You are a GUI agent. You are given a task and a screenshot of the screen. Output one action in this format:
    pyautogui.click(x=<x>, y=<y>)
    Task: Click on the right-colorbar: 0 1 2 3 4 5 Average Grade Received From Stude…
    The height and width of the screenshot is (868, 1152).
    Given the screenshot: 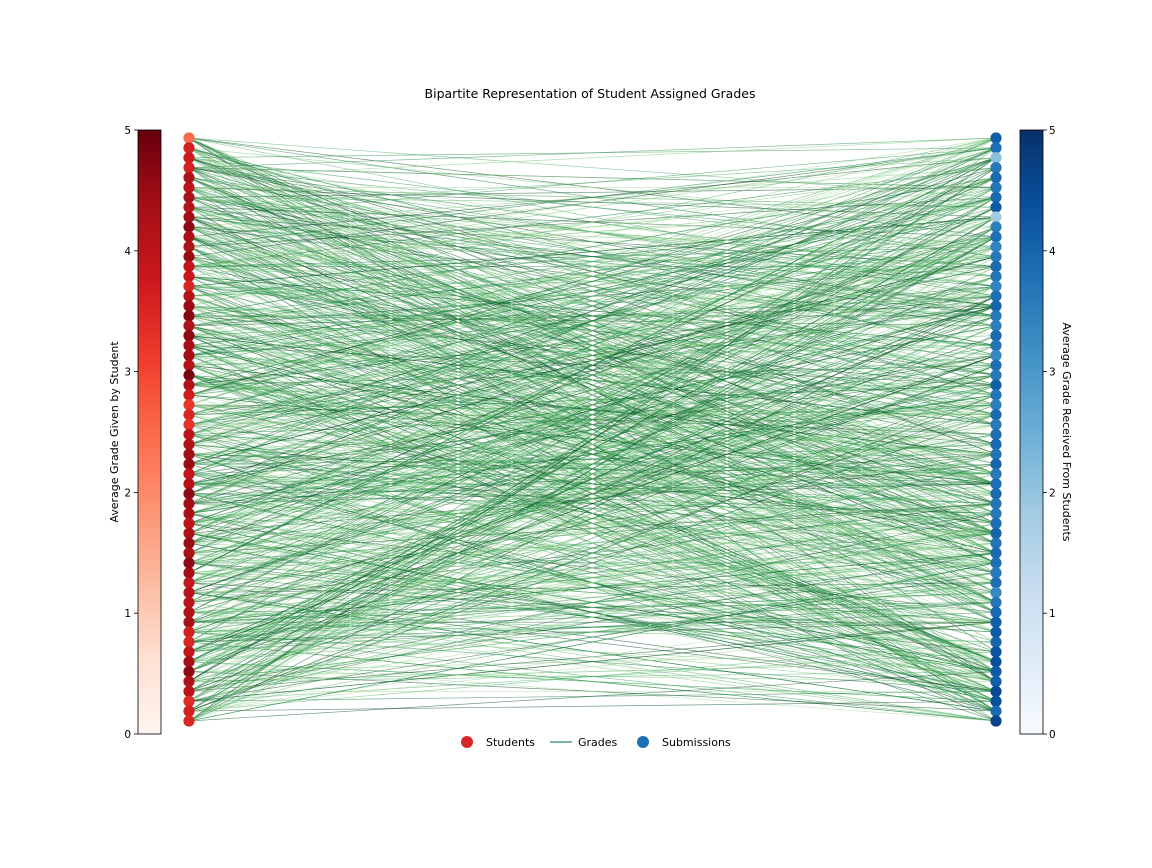 What is the action you would take?
    pyautogui.click(x=1046, y=433)
    